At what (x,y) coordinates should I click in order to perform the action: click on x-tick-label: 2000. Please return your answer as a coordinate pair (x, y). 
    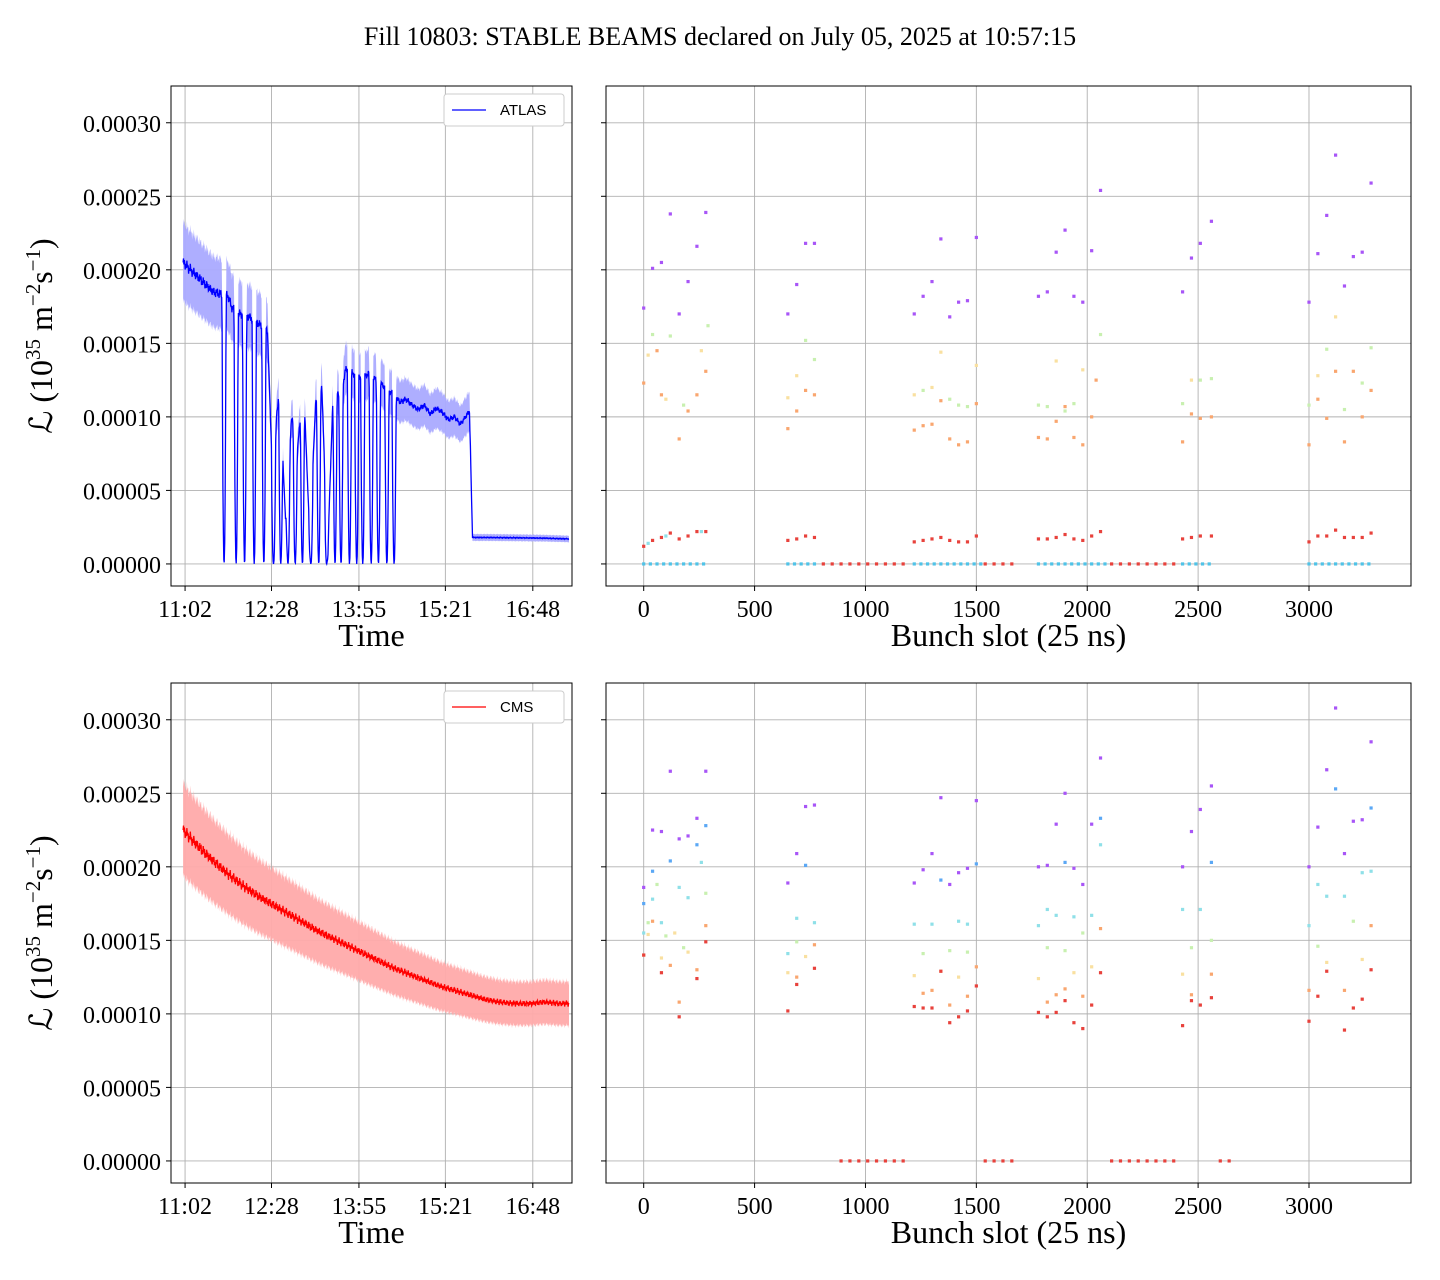
    Looking at the image, I should click on (1087, 610).